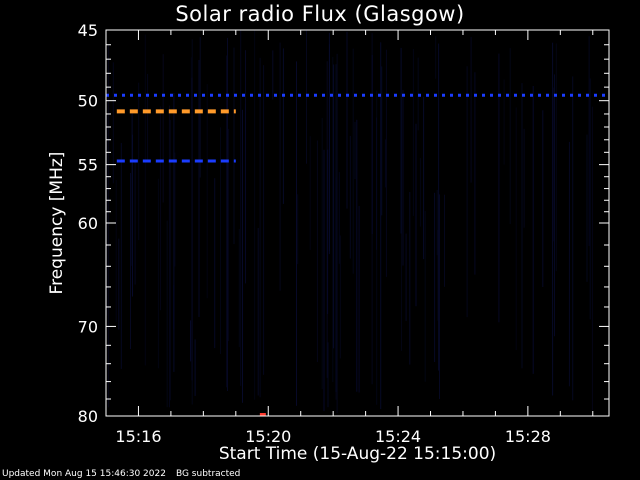  Describe the element at coordinates (57, 223) in the screenshot. I see `y-axis-label: Frequency [MHz]` at that location.